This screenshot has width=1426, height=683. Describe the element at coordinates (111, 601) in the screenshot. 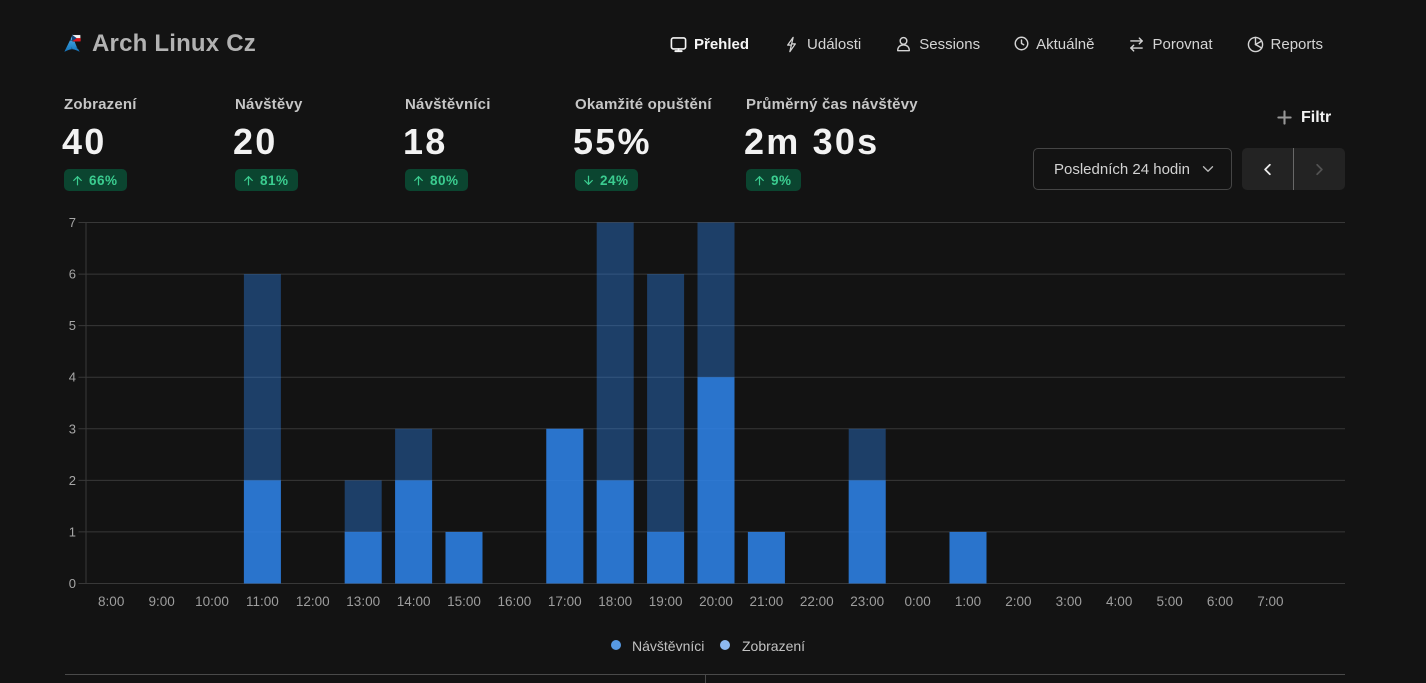

I see `svg-text: 8:00` at that location.